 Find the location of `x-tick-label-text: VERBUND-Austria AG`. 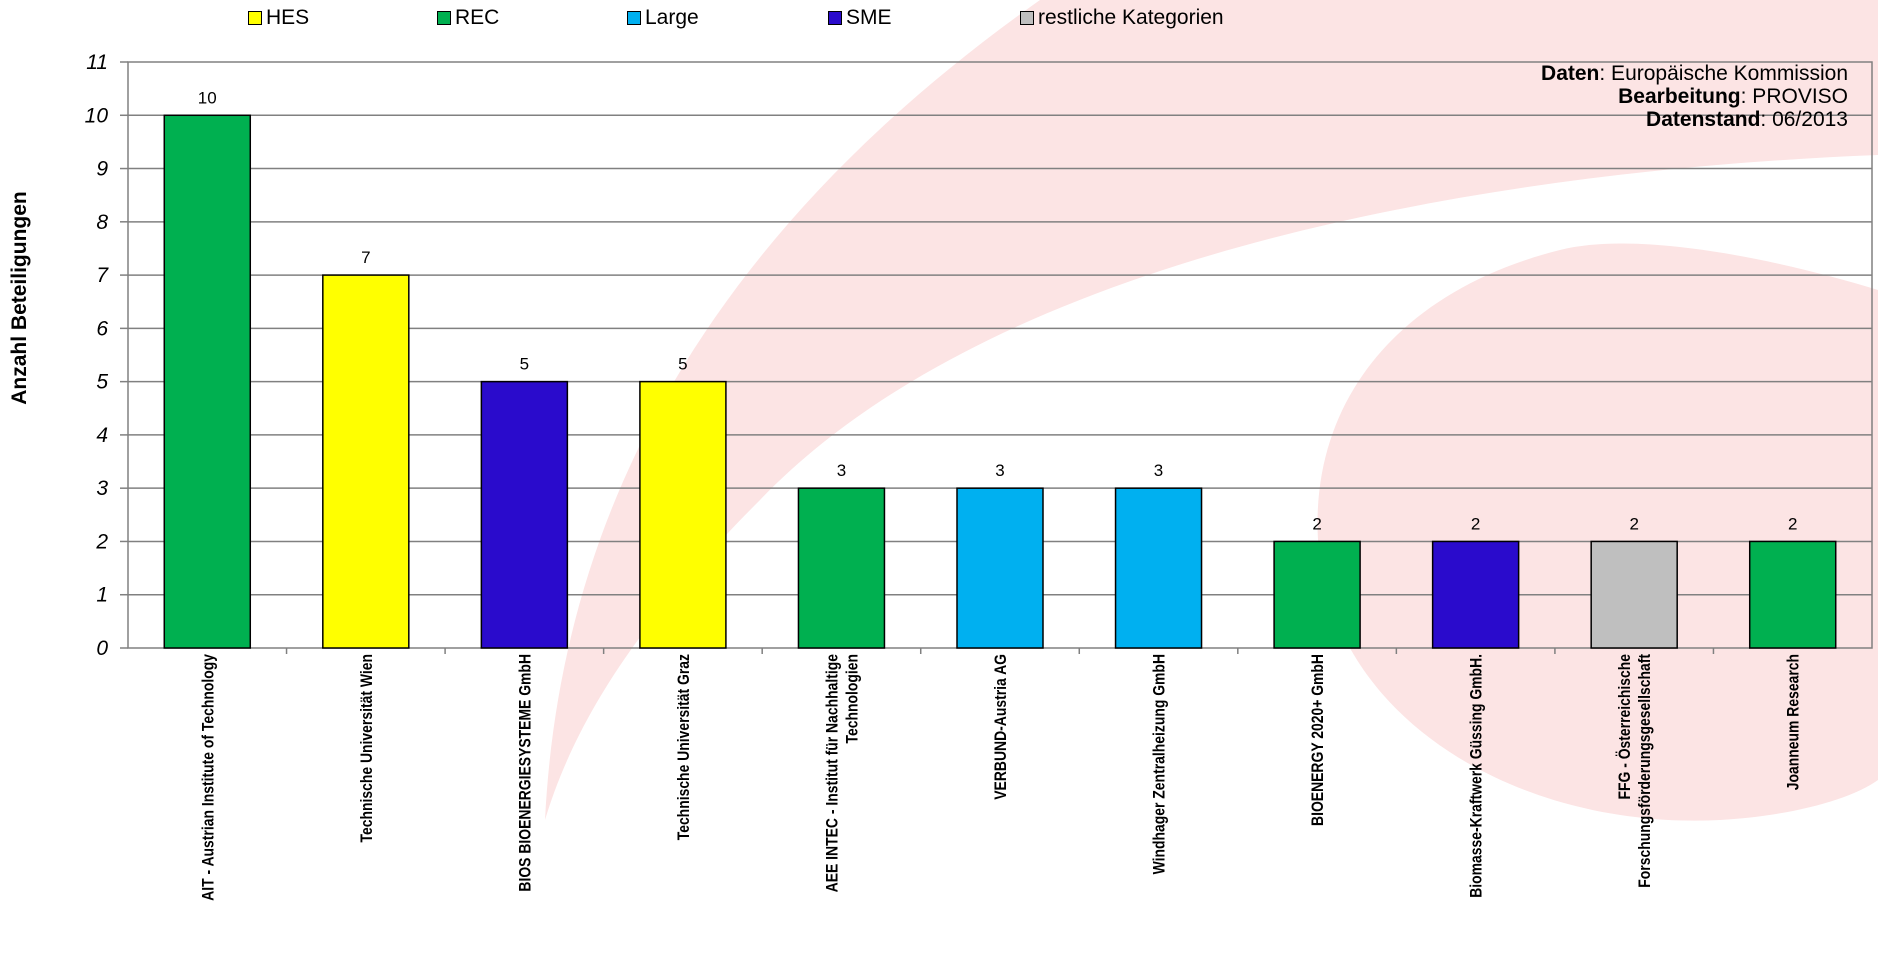

x-tick-label-text: VERBUND-Austria AG is located at coordinates (1001, 727).